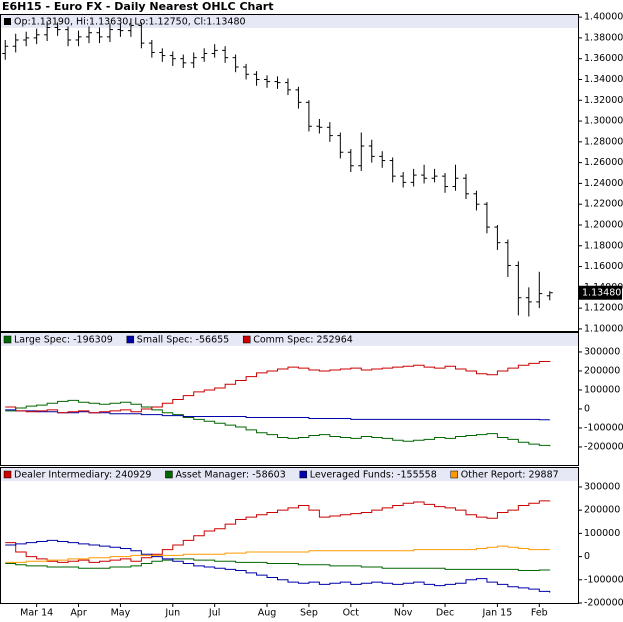 The image size is (623, 622). What do you see at coordinates (603, 100) in the screenshot?
I see `y-tick-label: 1.32000` at bounding box center [603, 100].